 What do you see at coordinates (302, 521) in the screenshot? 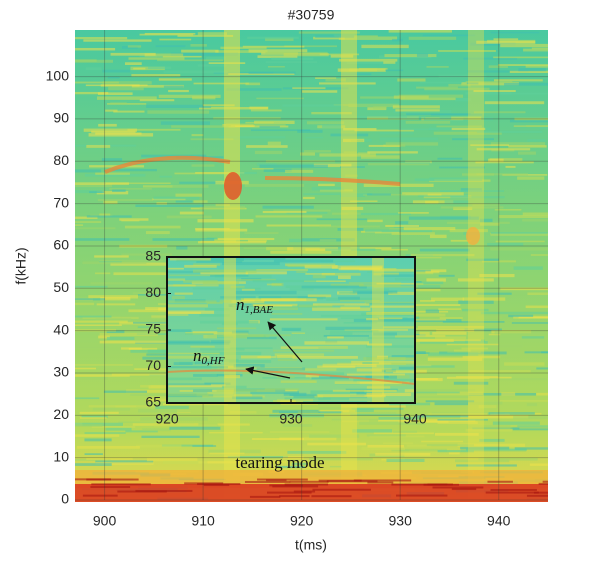
I see `x-tick-label: 920` at bounding box center [302, 521].